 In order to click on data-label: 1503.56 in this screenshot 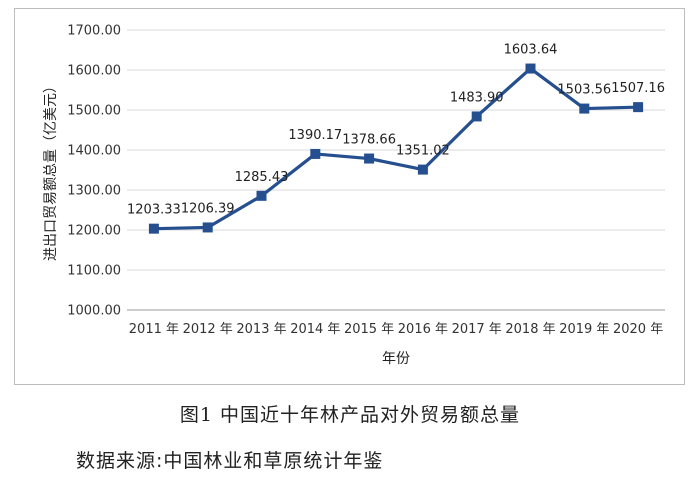, I will do `click(584, 90)`.